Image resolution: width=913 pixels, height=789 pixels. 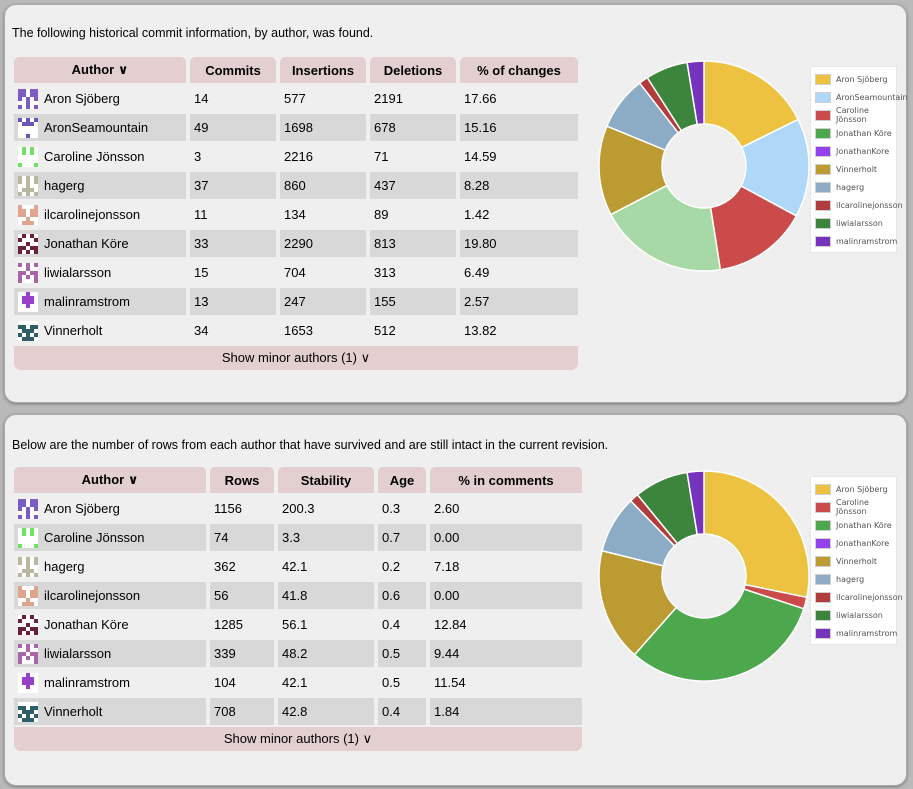 I want to click on cell-commits: 13, so click(x=233, y=301).